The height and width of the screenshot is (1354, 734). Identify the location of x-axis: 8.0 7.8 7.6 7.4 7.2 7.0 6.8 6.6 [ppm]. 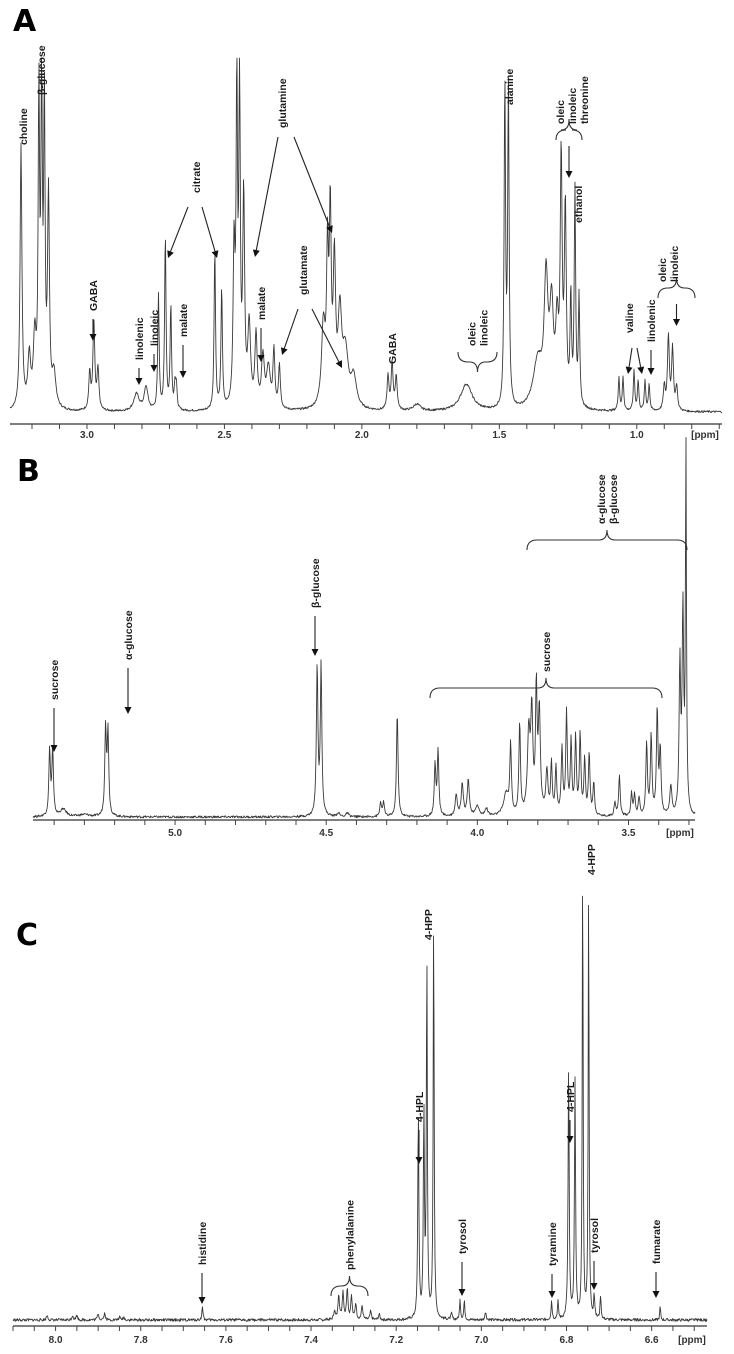
(359, 1335).